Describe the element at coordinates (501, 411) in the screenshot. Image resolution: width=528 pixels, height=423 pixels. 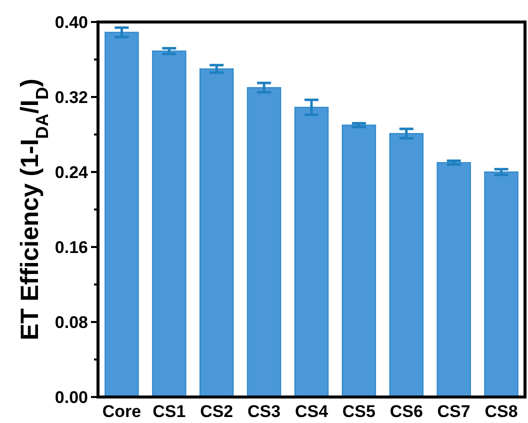
I see `x-tick-label: CS8` at that location.